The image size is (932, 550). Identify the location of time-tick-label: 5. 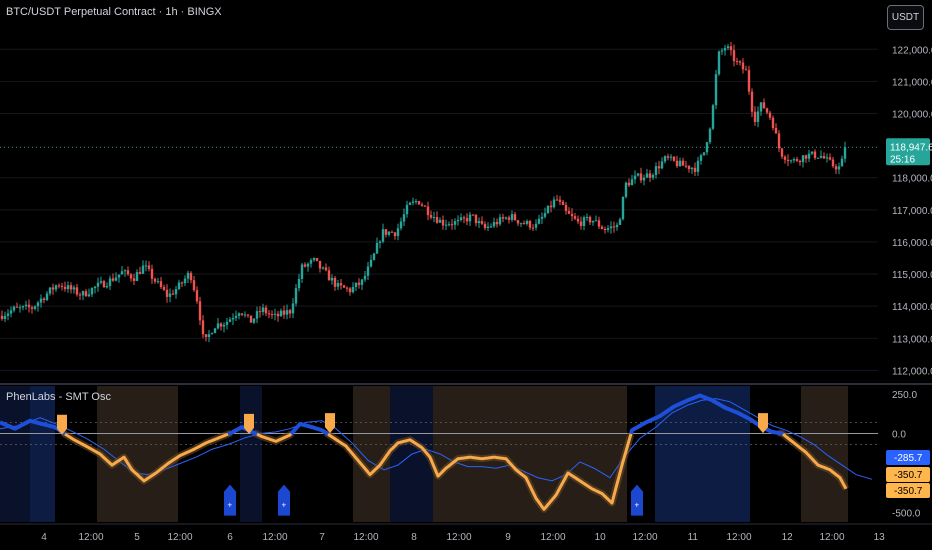
(137, 537).